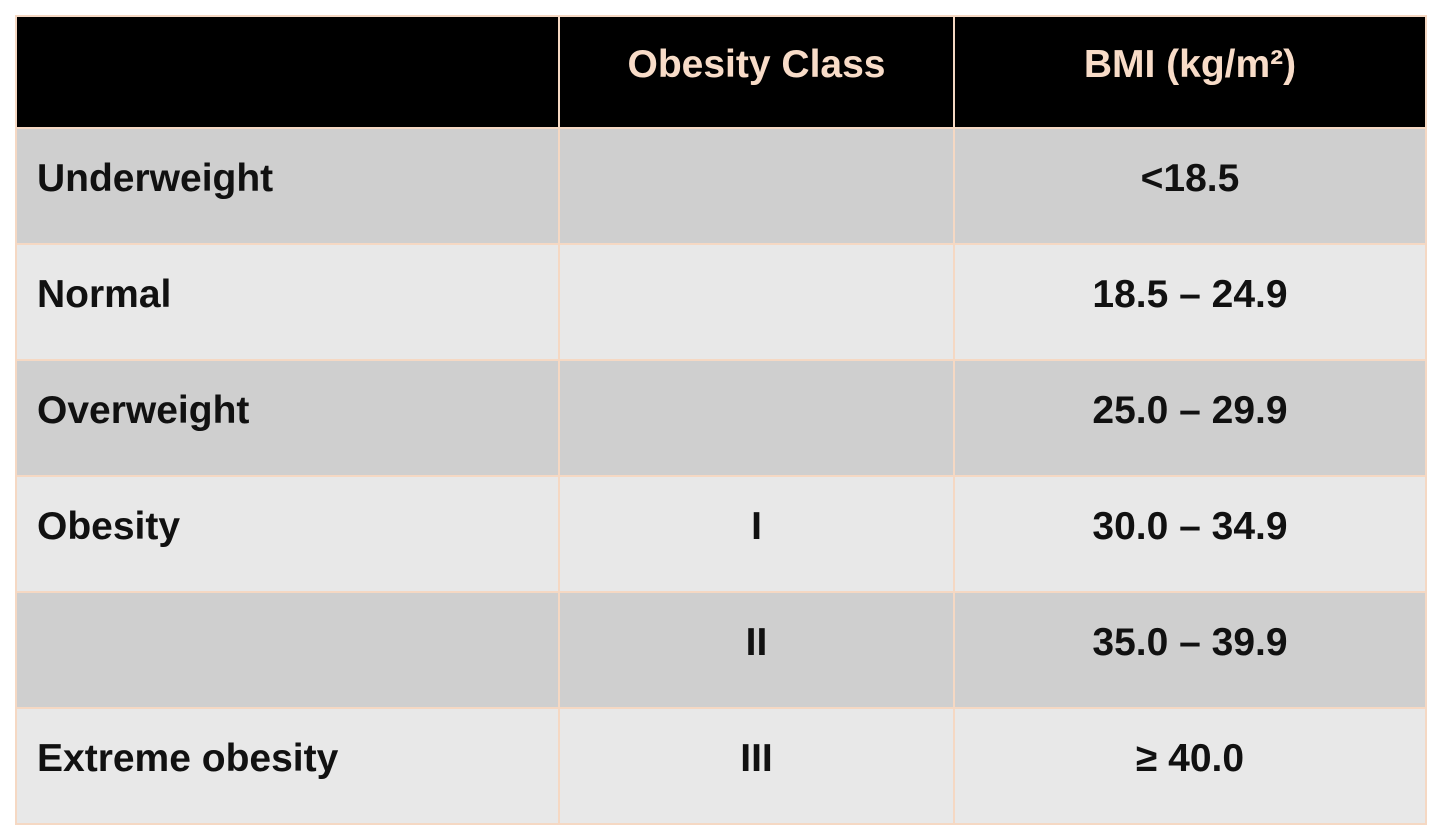 The width and height of the screenshot is (1440, 825). I want to click on header-row: Obesity Class BMI (kg/m²), so click(721, 72).